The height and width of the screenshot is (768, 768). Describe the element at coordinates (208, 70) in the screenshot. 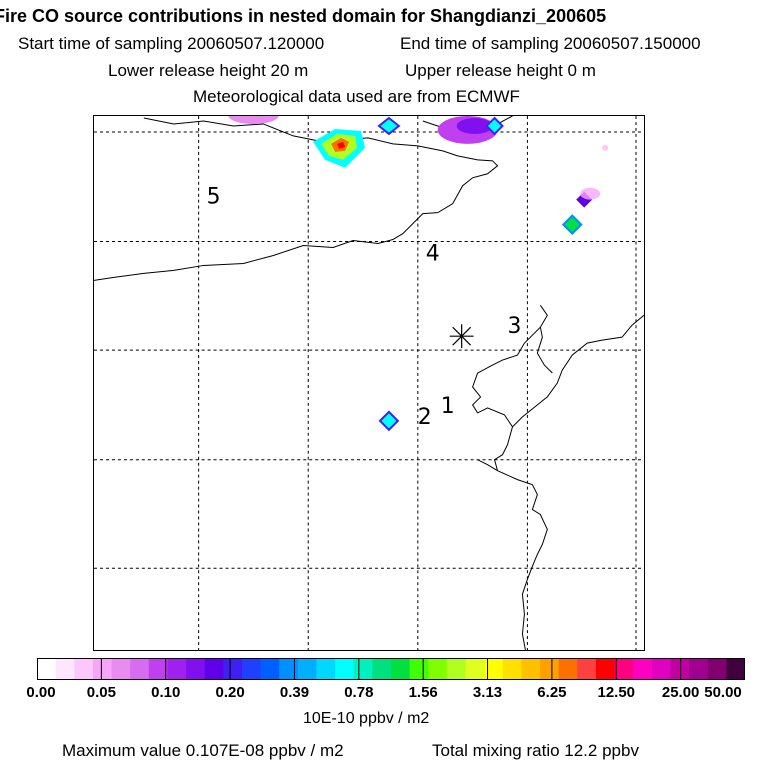

I see `lower-release-height: Lower release height 20 m` at that location.